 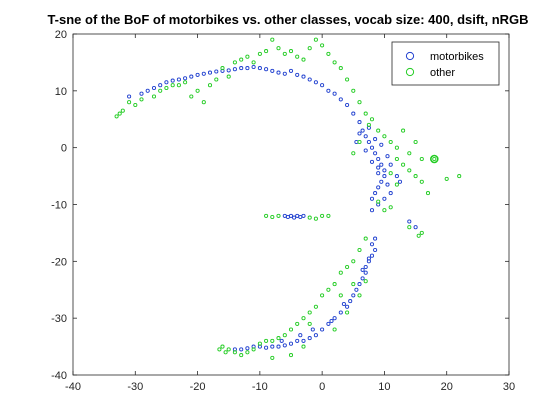 I want to click on x-tick-label: -10, so click(x=260, y=387).